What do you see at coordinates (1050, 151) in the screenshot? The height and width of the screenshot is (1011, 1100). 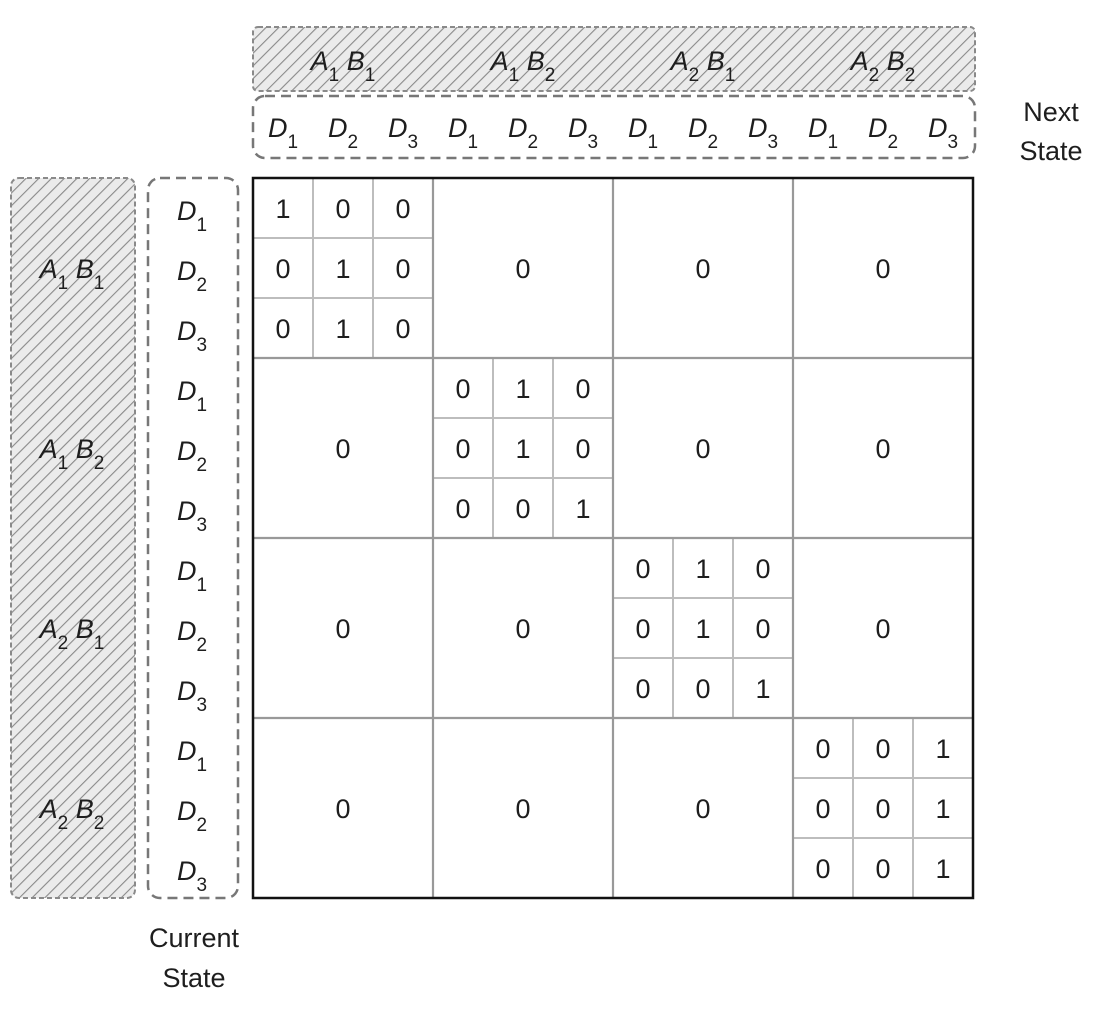 I see `next-state-caption: State` at bounding box center [1050, 151].